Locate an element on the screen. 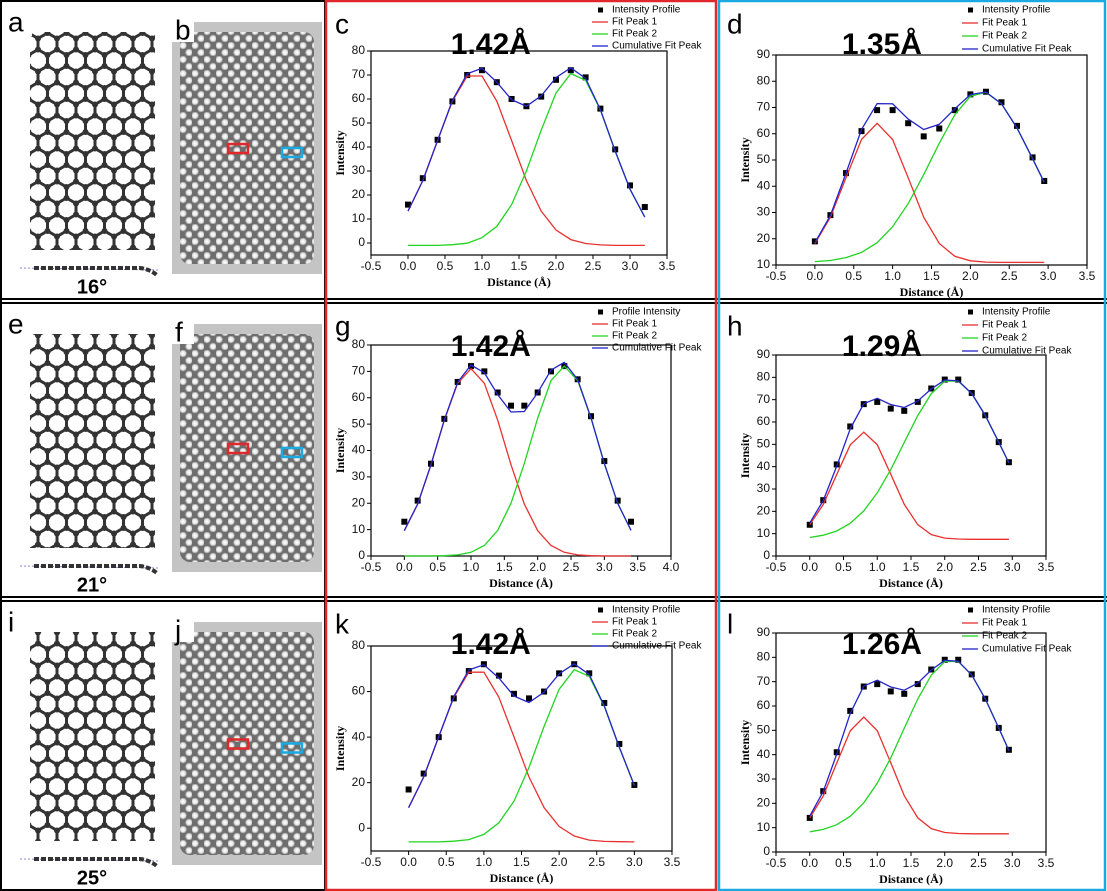  y-tick-label: 20 is located at coordinates (764, 511).